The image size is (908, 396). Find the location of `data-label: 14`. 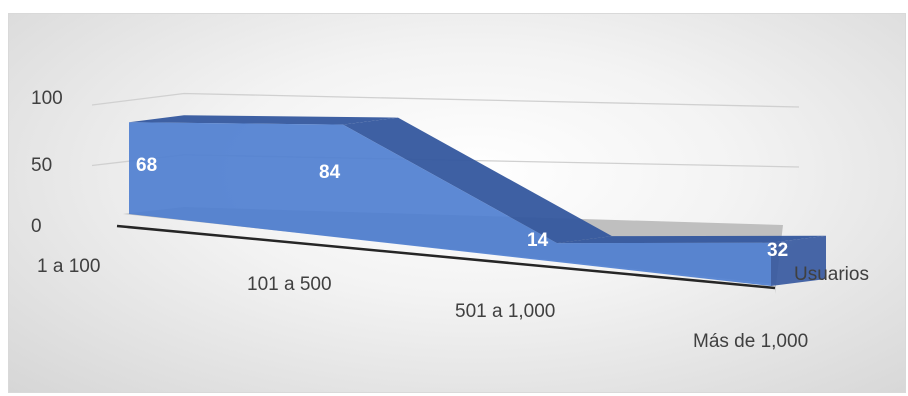

data-label: 14 is located at coordinates (538, 240).